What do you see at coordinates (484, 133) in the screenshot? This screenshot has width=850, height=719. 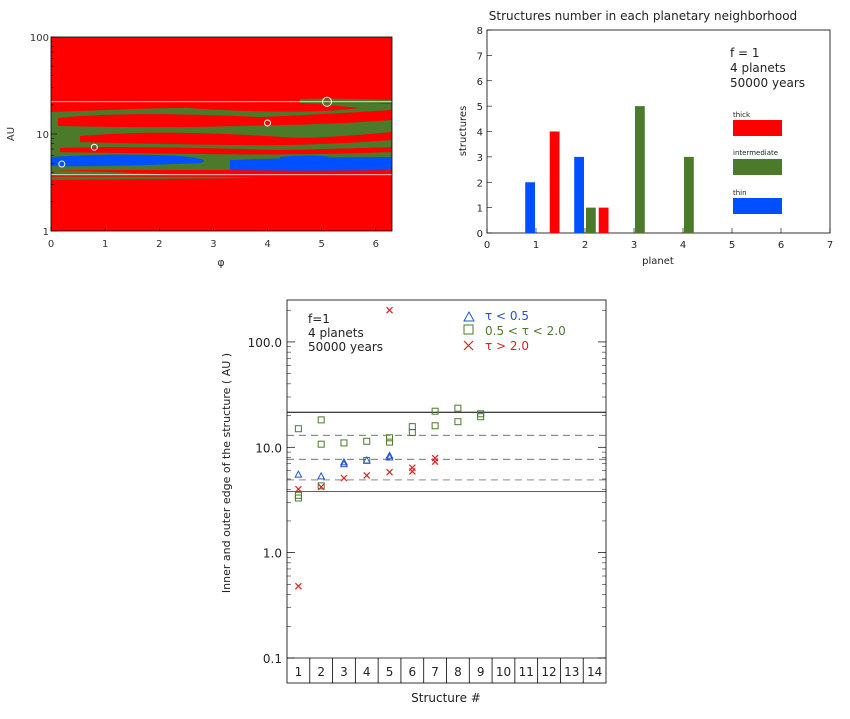 I see `bar-y-ticks: 0 1 2 3 4 5 6 7 8` at bounding box center [484, 133].